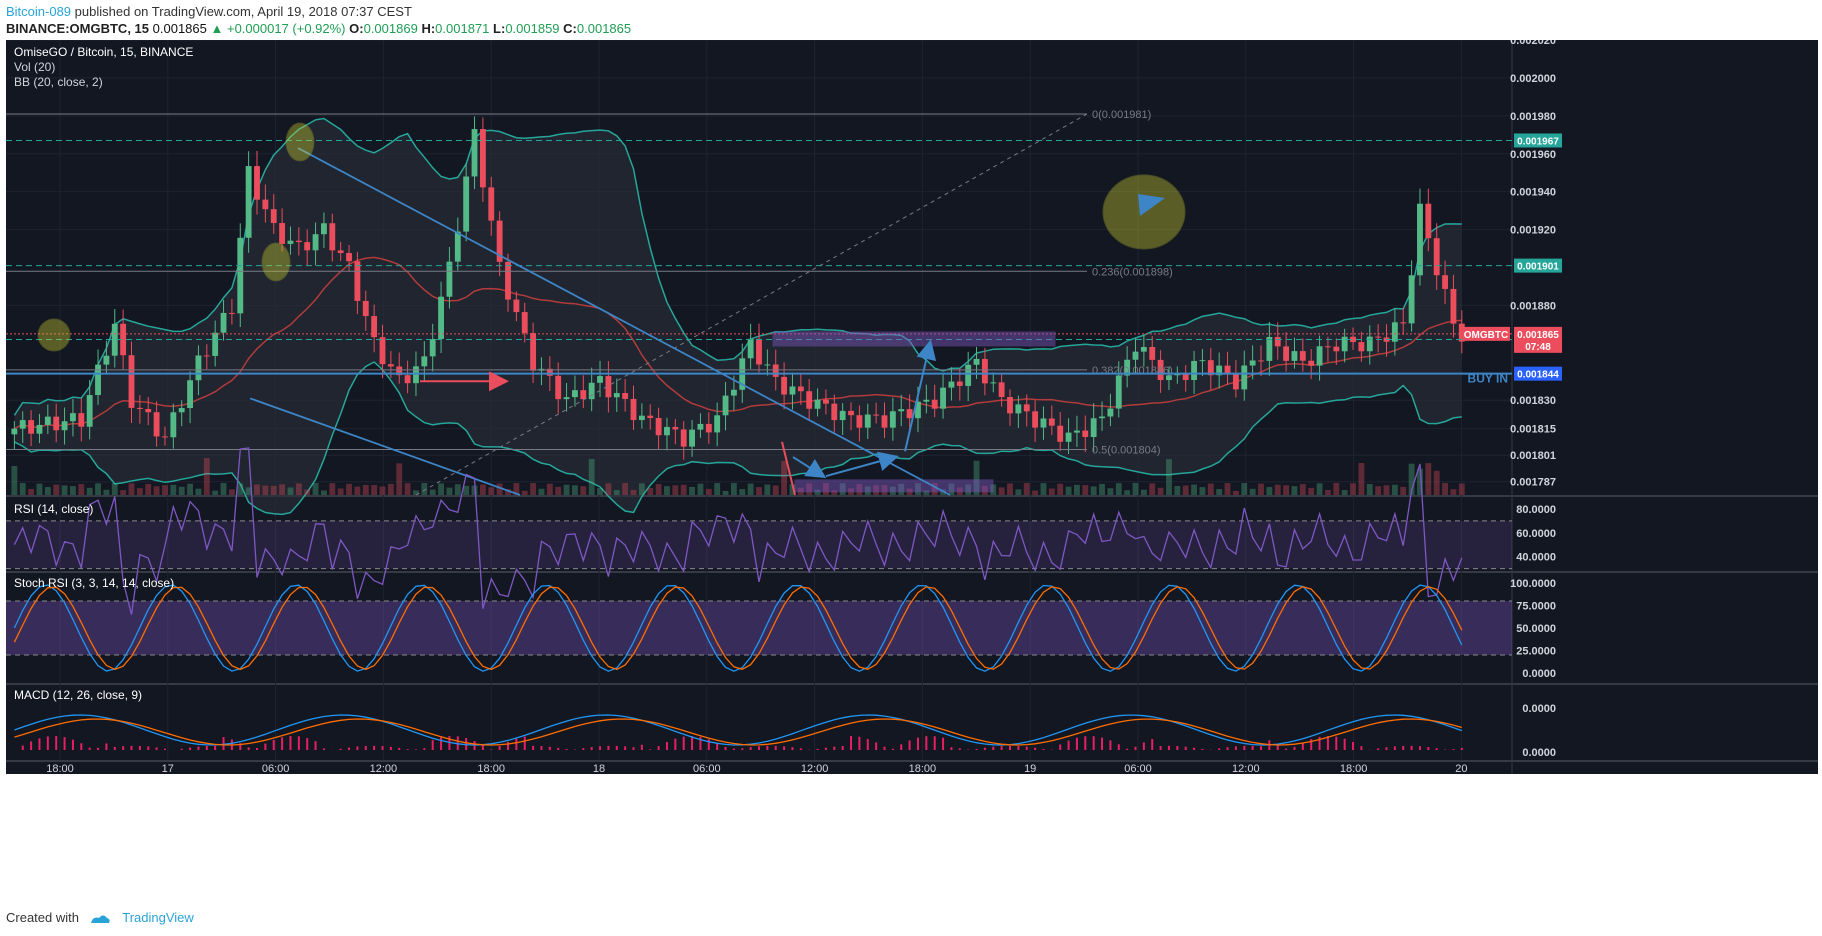 The height and width of the screenshot is (936, 1822). What do you see at coordinates (1533, 584) in the screenshot?
I see `stoch-tick-label: 100.0000` at bounding box center [1533, 584].